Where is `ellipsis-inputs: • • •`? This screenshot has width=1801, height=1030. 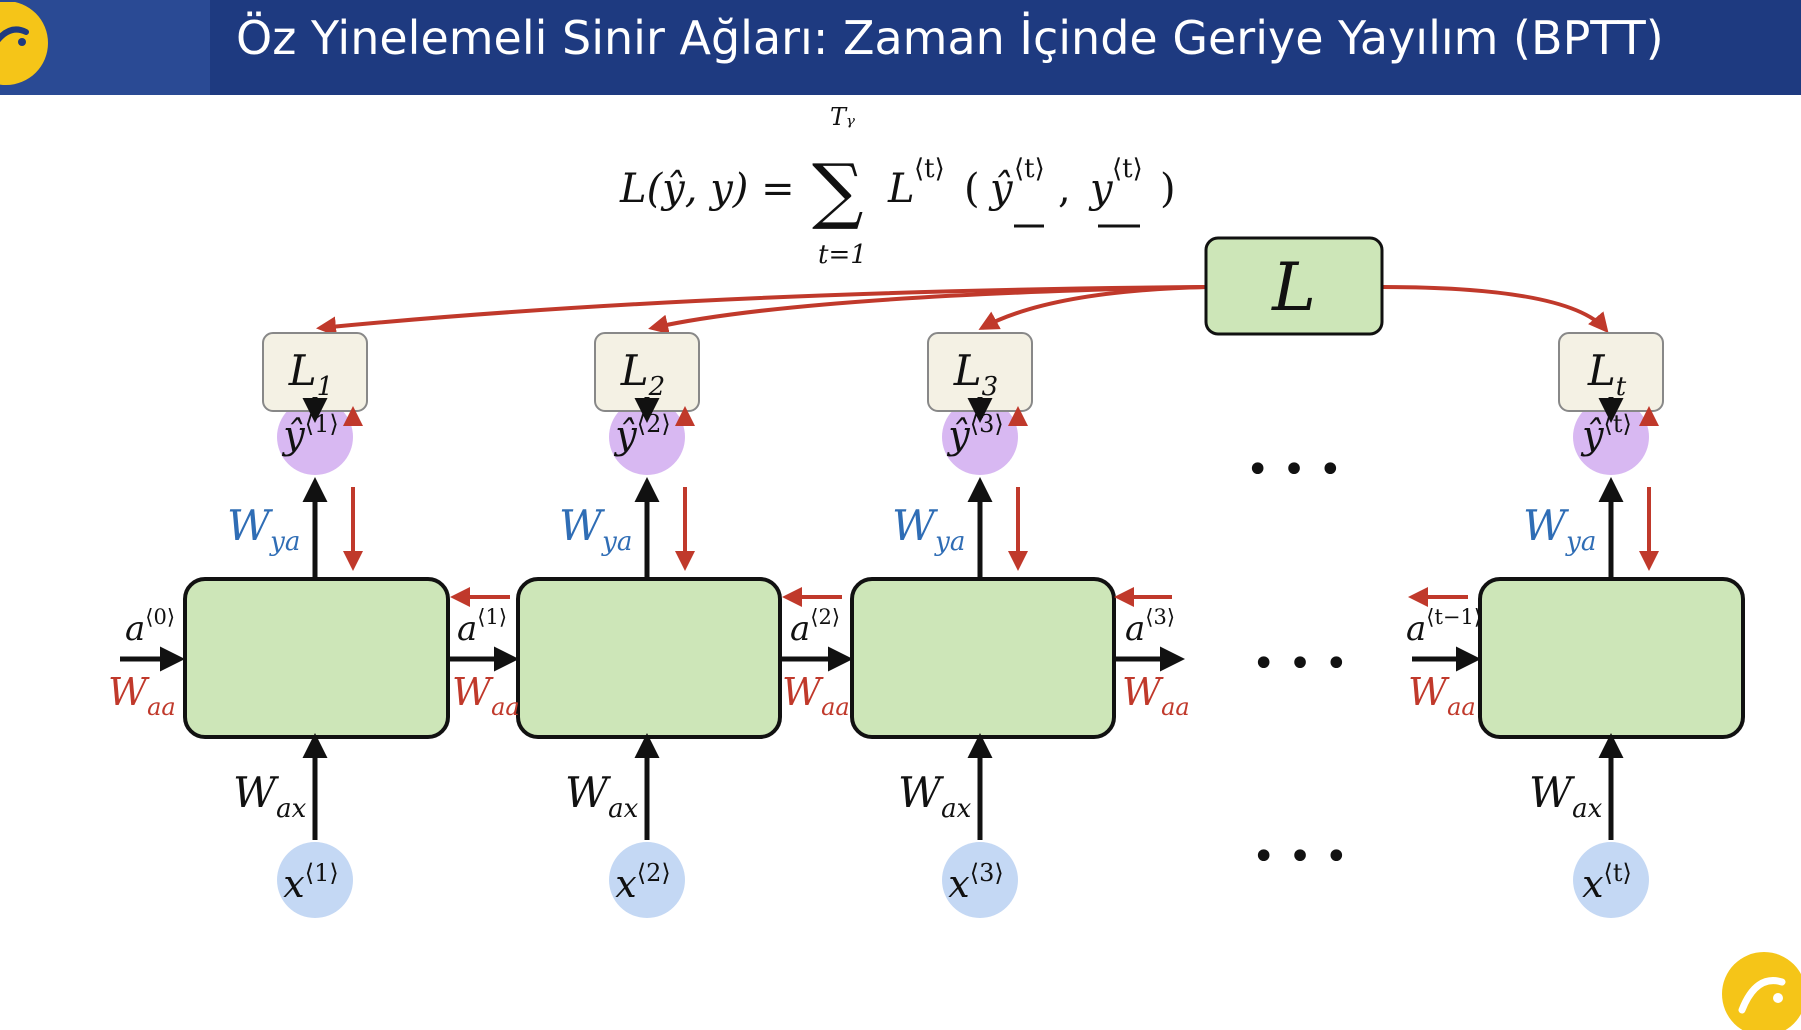 ellipsis-inputs: • • • is located at coordinates (1300, 857).